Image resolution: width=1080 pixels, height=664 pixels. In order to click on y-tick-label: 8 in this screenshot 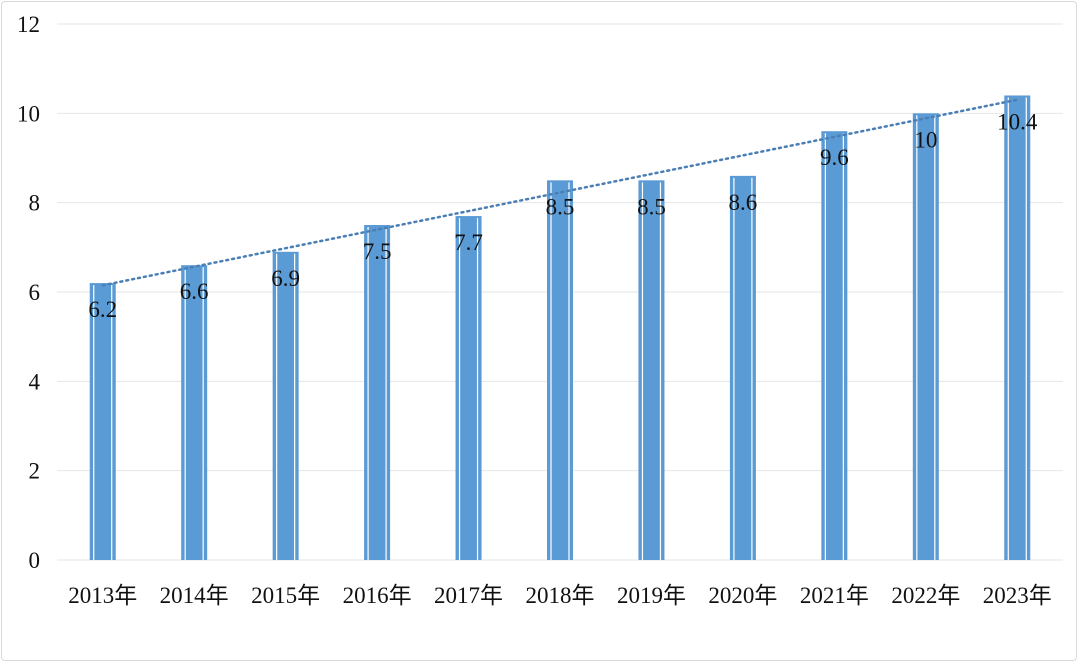, I will do `click(35, 203)`.